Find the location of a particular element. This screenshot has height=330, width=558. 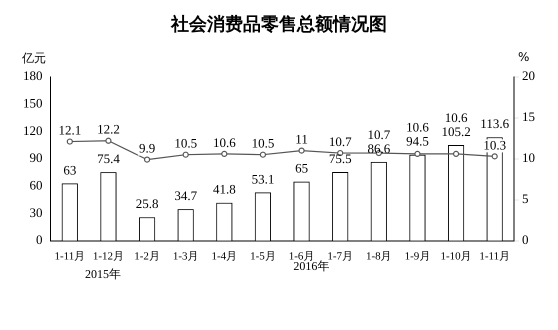

y2-tick-label: 10 is located at coordinates (528, 158).